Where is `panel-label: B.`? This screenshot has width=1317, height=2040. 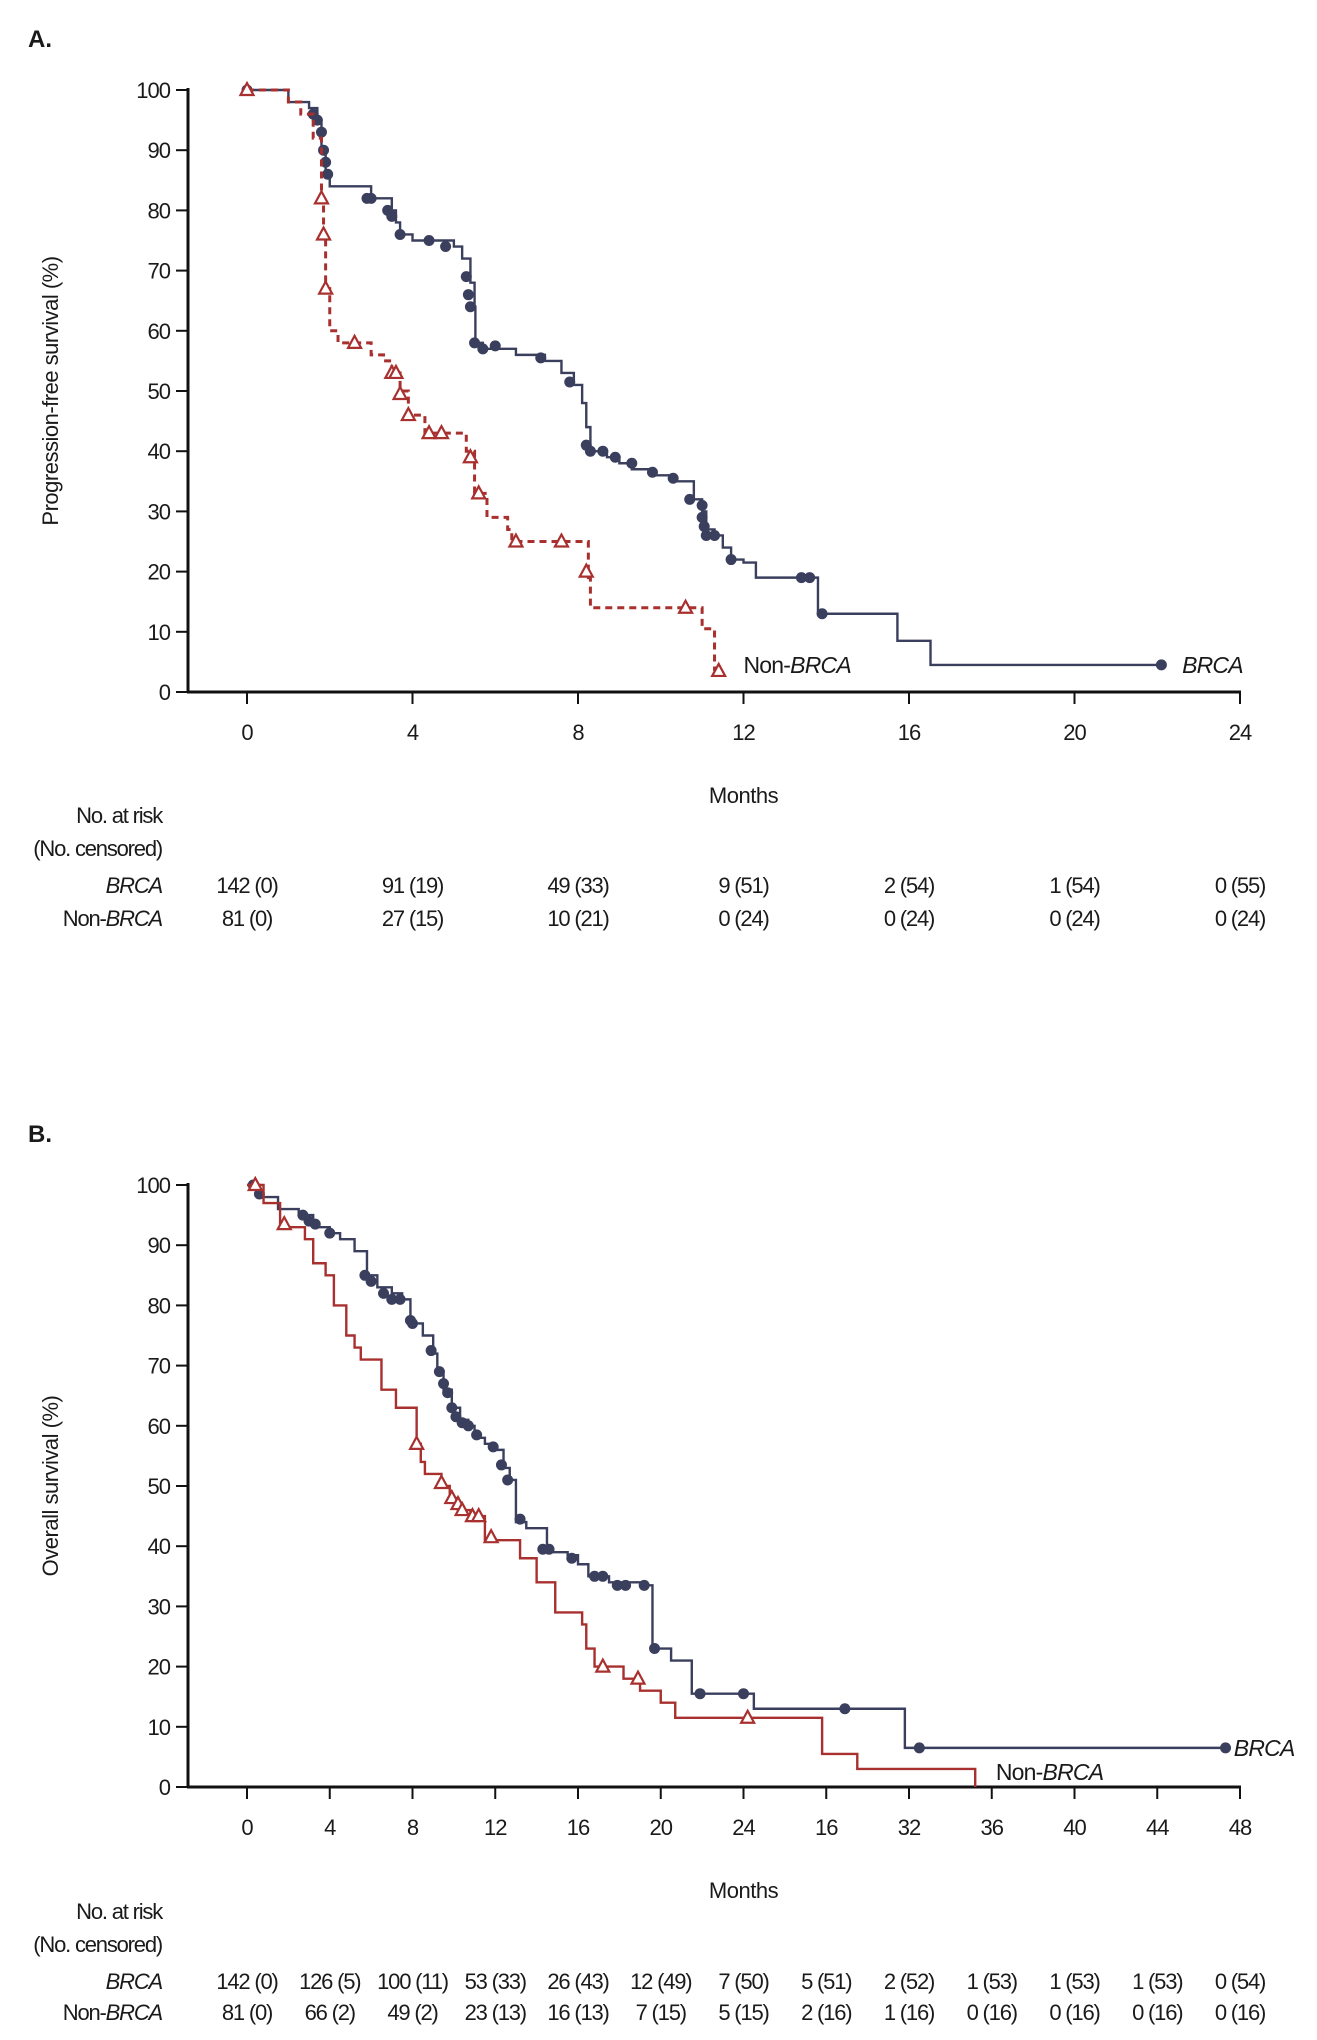 panel-label: B. is located at coordinates (40, 1134).